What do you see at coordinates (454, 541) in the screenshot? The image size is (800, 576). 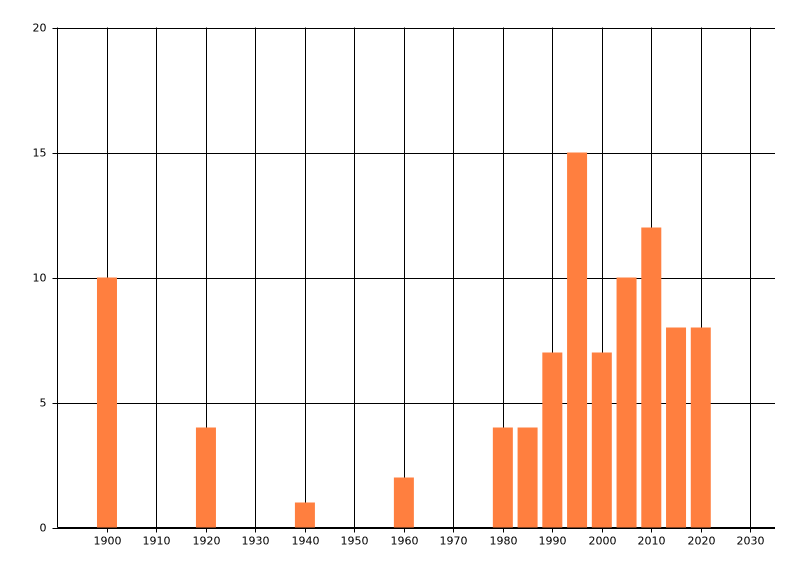 I see `x-tick-label: 1970` at bounding box center [454, 541].